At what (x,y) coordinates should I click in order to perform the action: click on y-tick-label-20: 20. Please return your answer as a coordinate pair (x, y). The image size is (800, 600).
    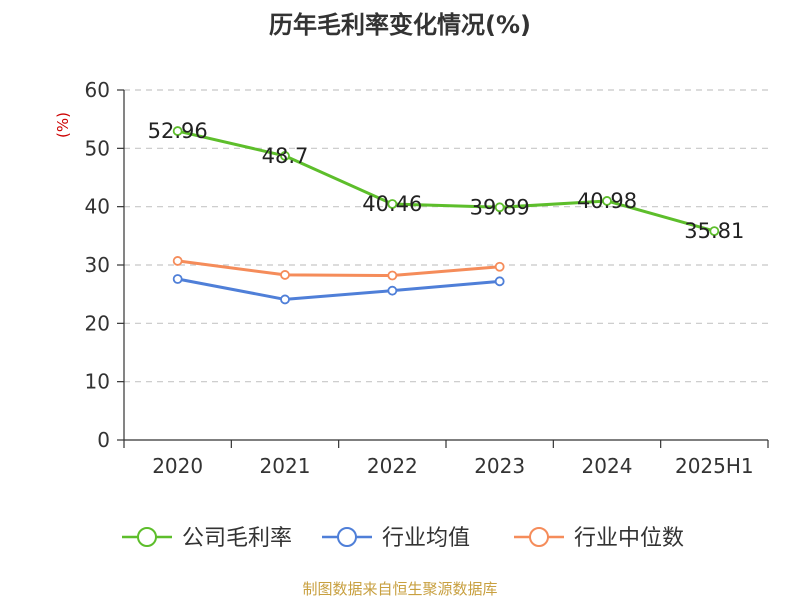
    Looking at the image, I should click on (97, 323).